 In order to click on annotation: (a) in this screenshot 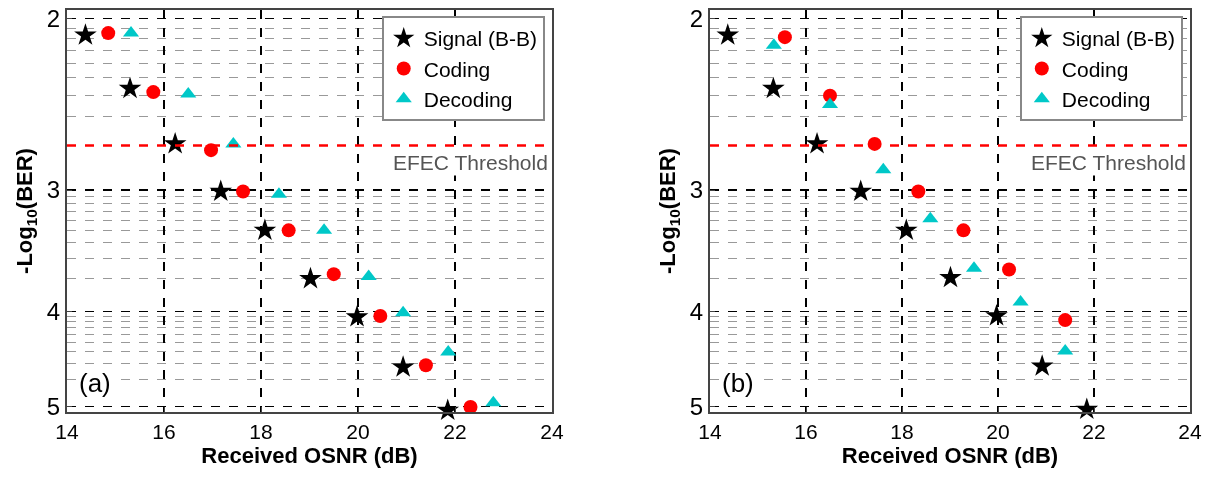, I will do `click(95, 383)`.